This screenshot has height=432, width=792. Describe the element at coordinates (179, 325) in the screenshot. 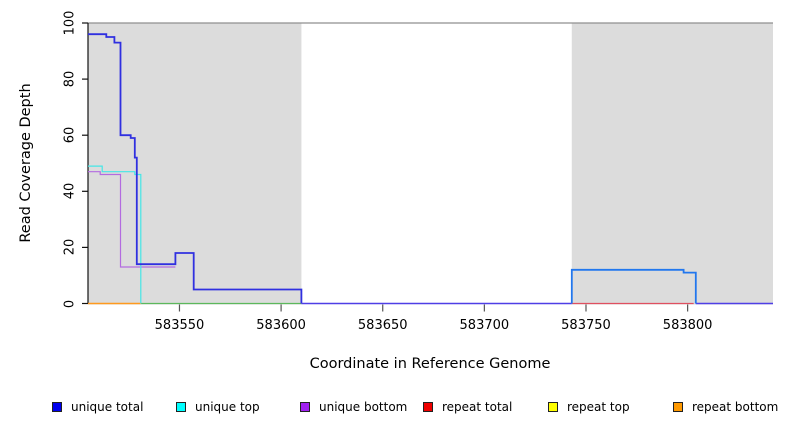

I see `x-tick-label: 583550` at that location.